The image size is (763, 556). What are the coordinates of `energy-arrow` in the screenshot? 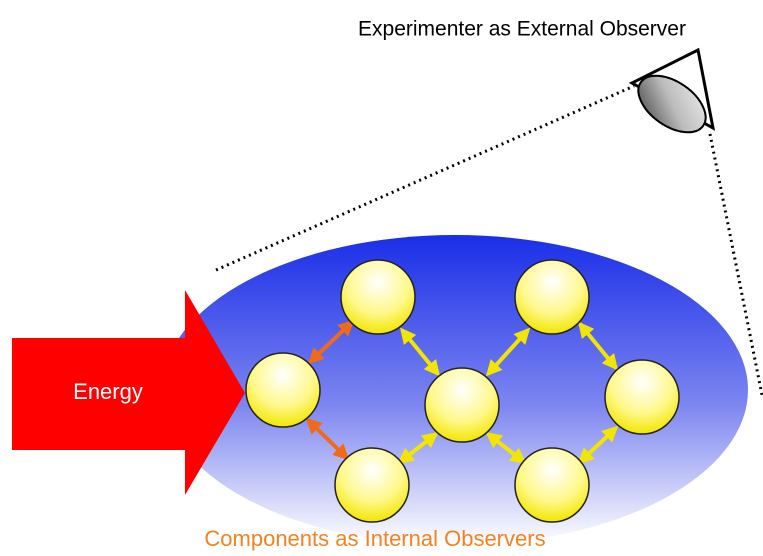 It's located at (128, 392).